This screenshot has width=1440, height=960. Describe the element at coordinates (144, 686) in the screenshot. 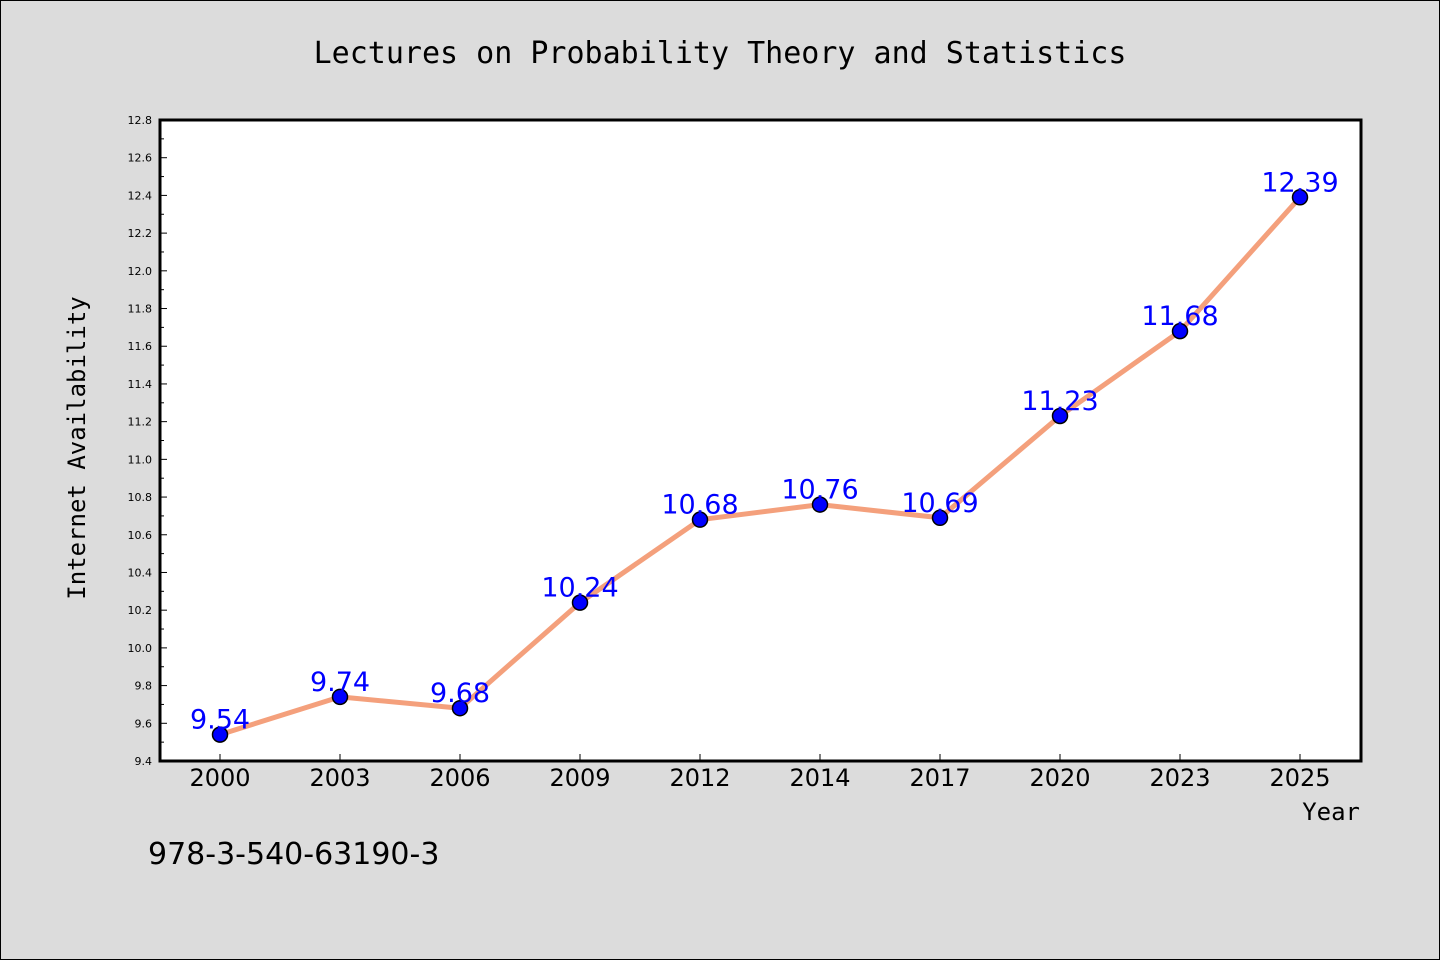

I see `y-tick-label-2: 9.8` at that location.